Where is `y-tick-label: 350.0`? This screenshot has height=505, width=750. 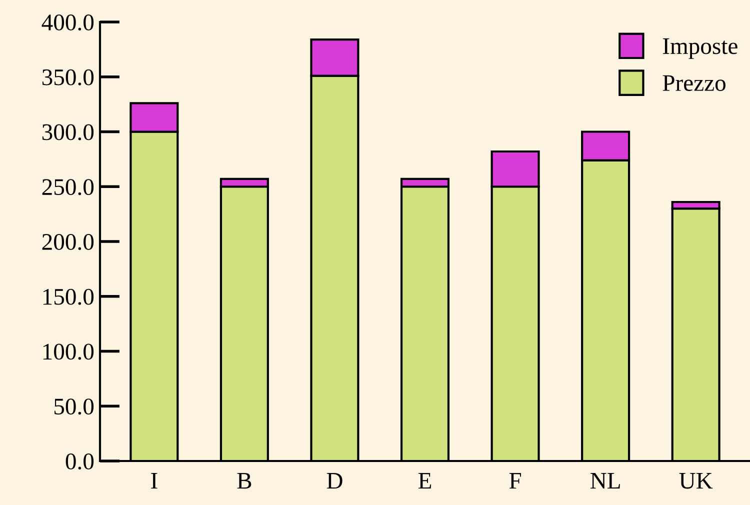
y-tick-label: 350.0 is located at coordinates (68, 77).